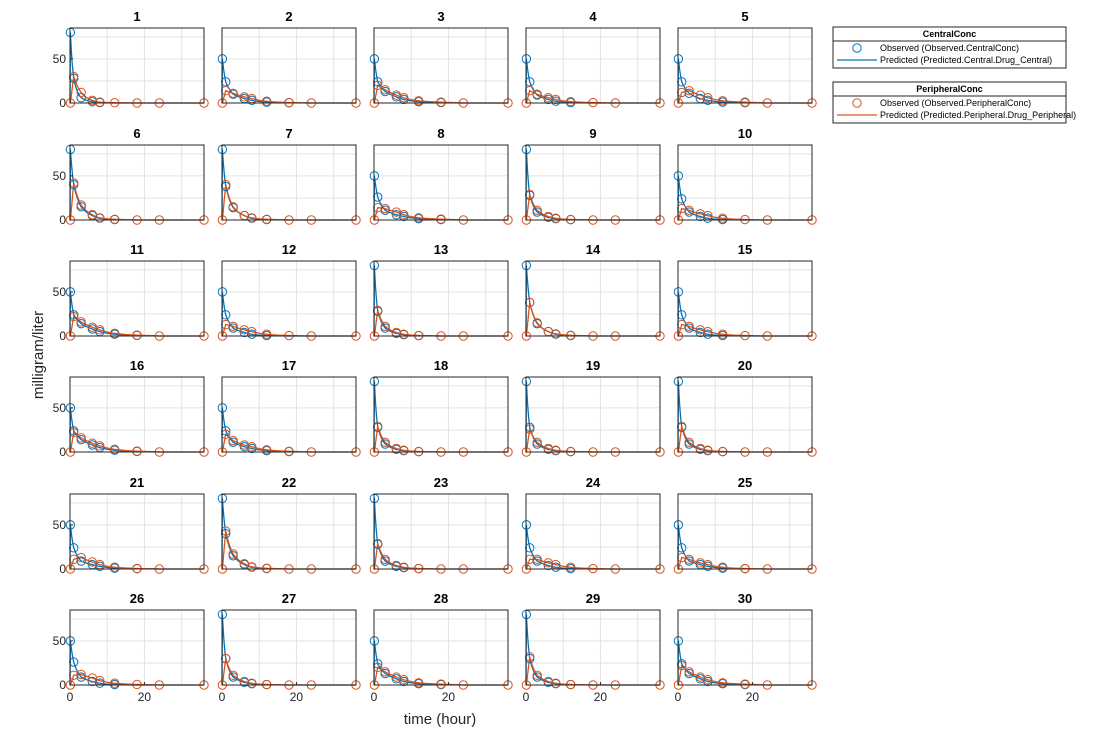  I want to click on panel-title: 26, so click(137, 598).